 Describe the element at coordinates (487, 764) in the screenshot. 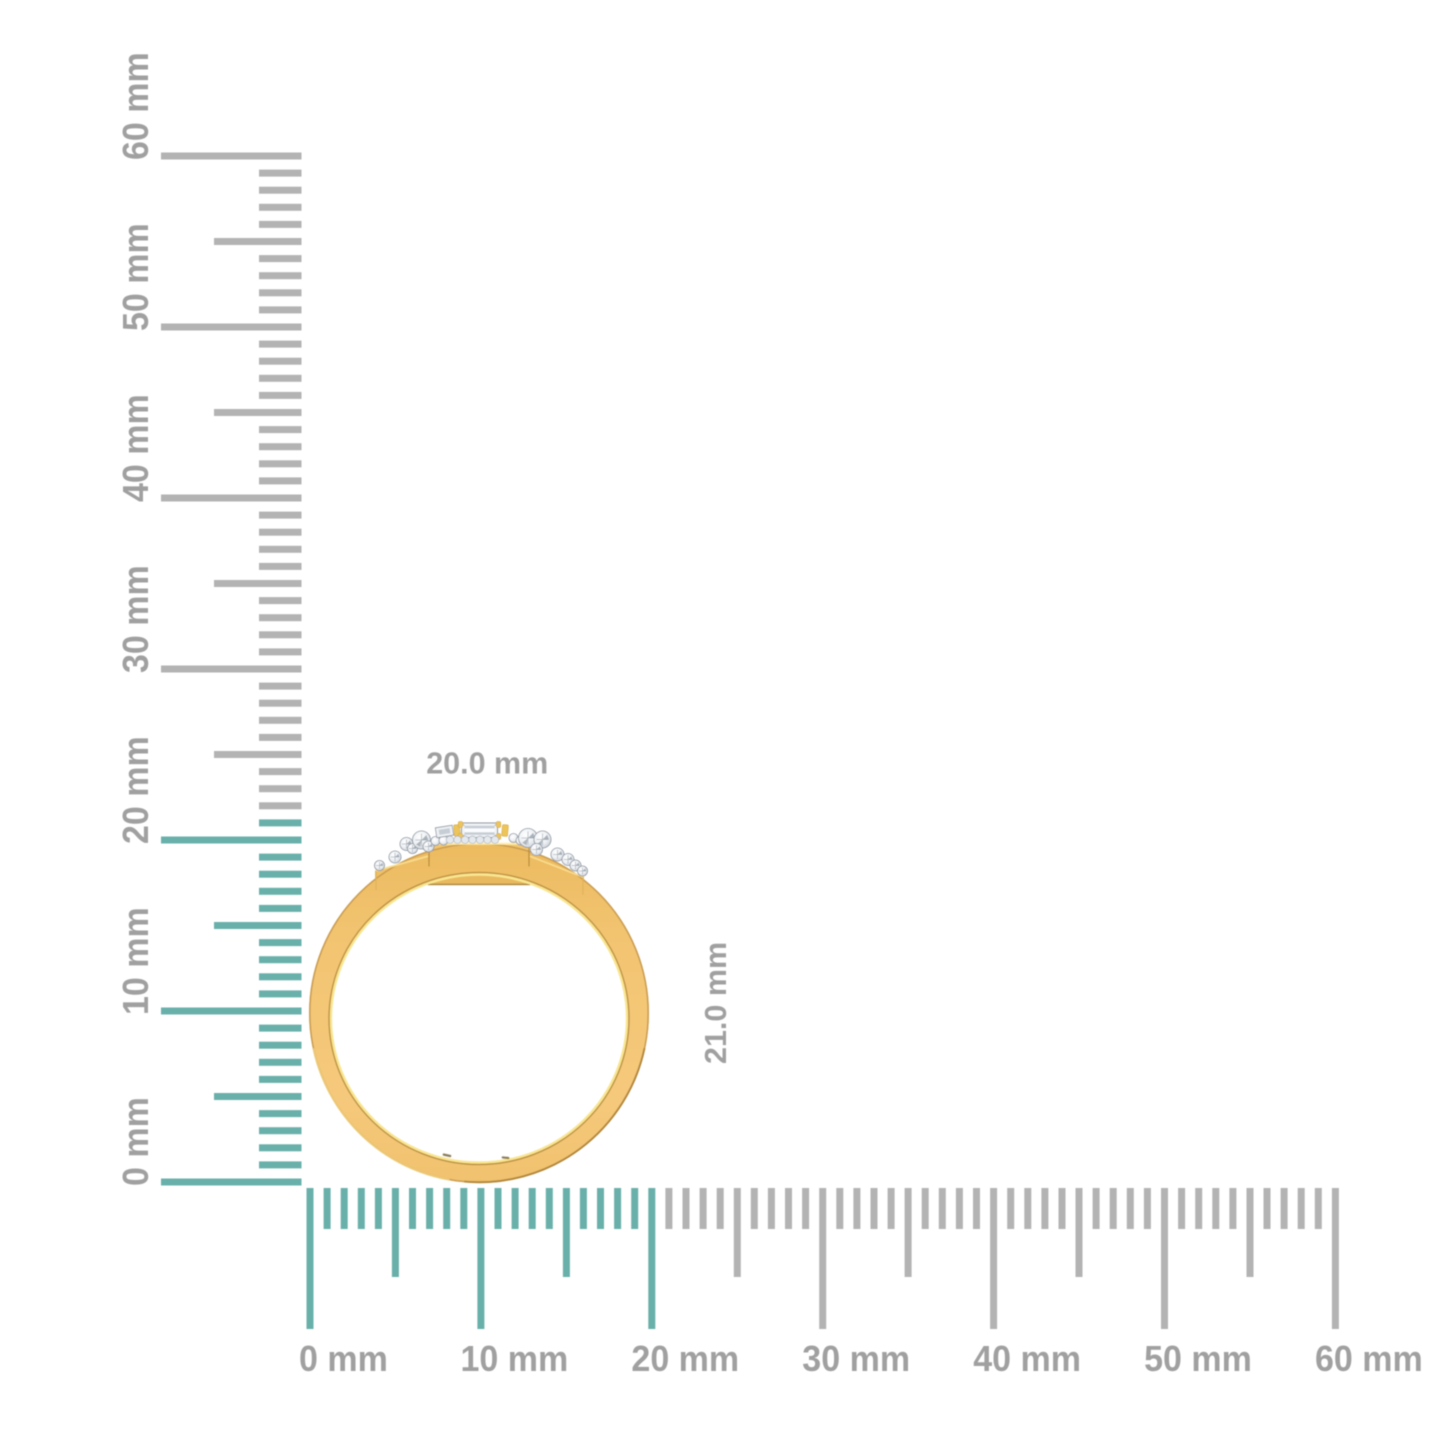

I see `svg-text: 20.0 mm` at that location.